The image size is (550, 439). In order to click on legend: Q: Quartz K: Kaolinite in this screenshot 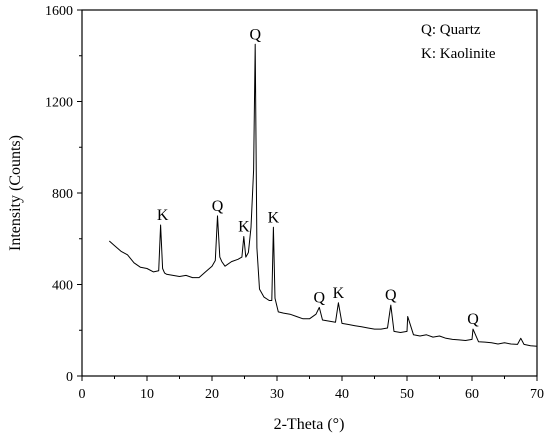, I will do `click(458, 42)`.